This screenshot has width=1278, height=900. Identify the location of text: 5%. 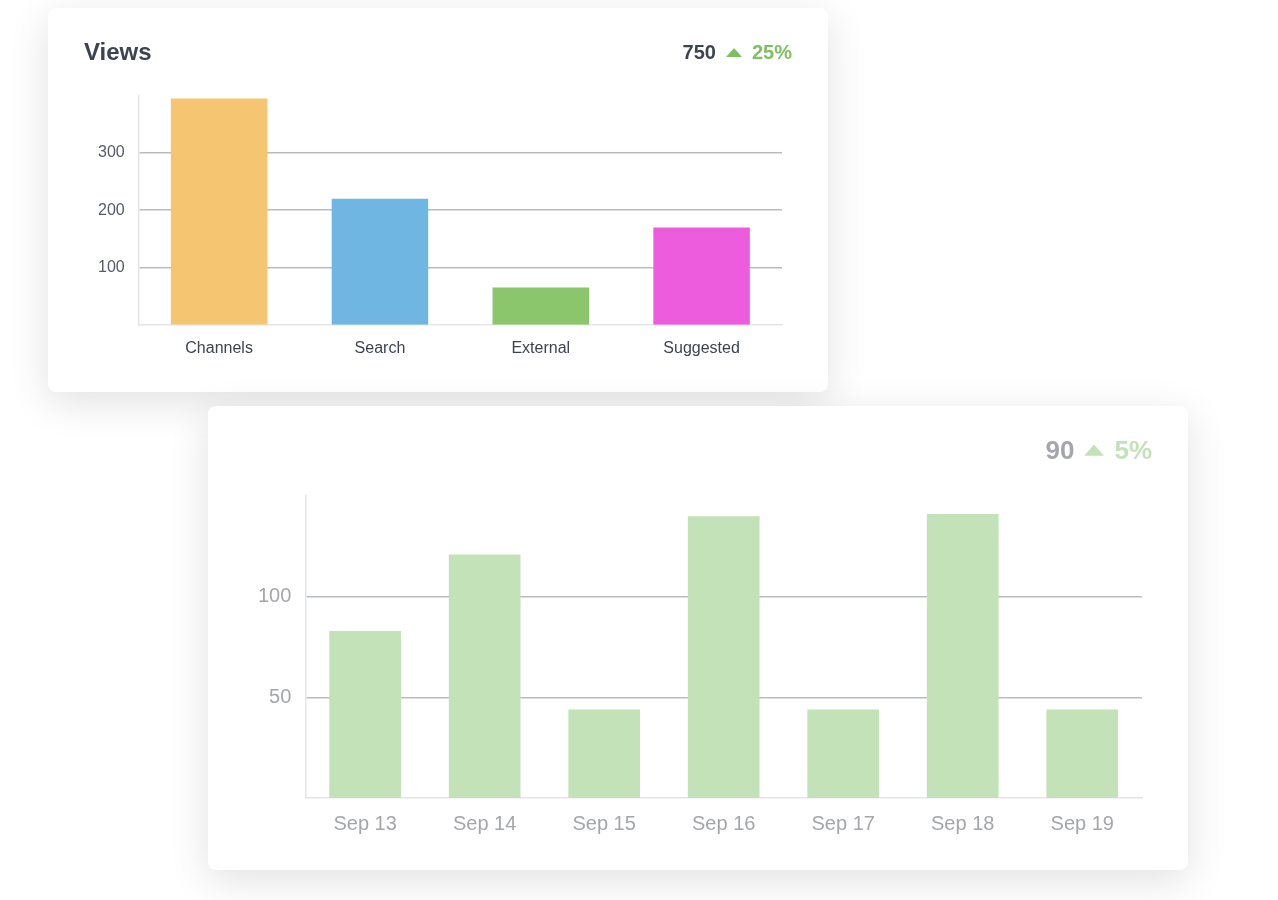
(1133, 450).